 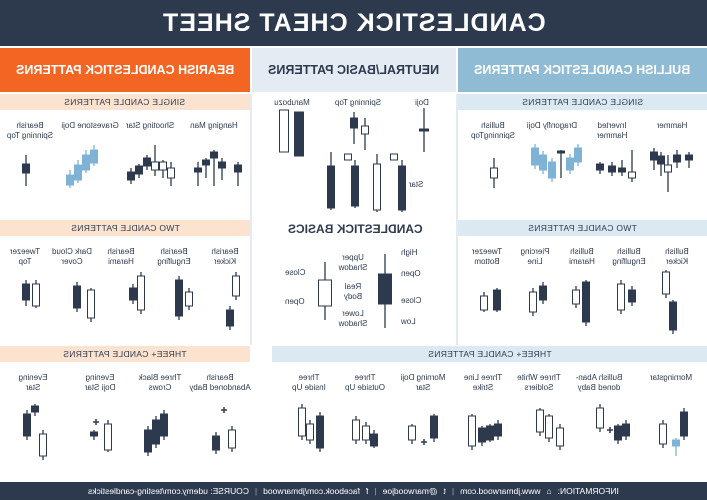 What do you see at coordinates (354, 128) in the screenshot?
I see `candle-spinning-top-dark` at bounding box center [354, 128].